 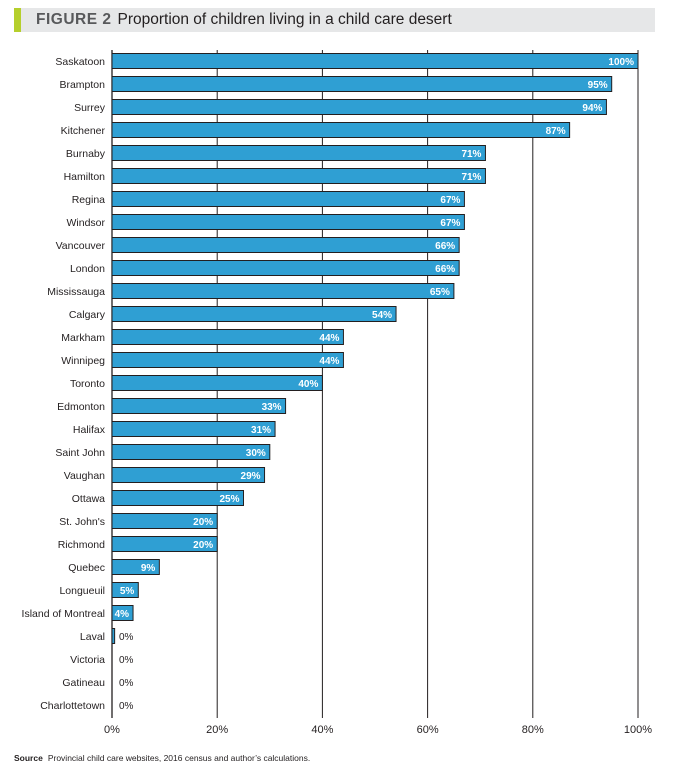 What do you see at coordinates (88, 200) in the screenshot?
I see `category-label: Regina` at bounding box center [88, 200].